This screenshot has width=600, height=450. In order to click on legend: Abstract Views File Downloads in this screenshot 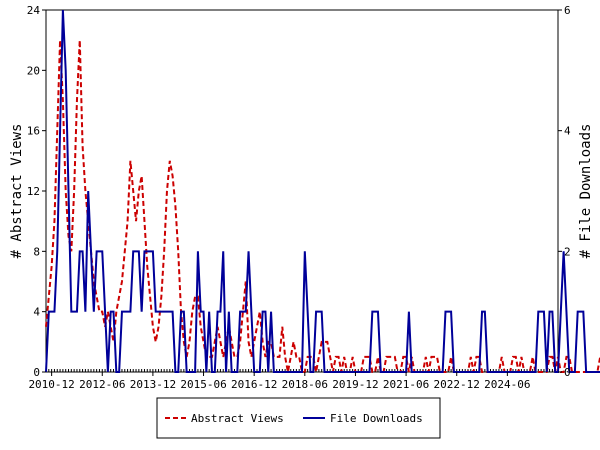, I will do `click(298, 418)`.